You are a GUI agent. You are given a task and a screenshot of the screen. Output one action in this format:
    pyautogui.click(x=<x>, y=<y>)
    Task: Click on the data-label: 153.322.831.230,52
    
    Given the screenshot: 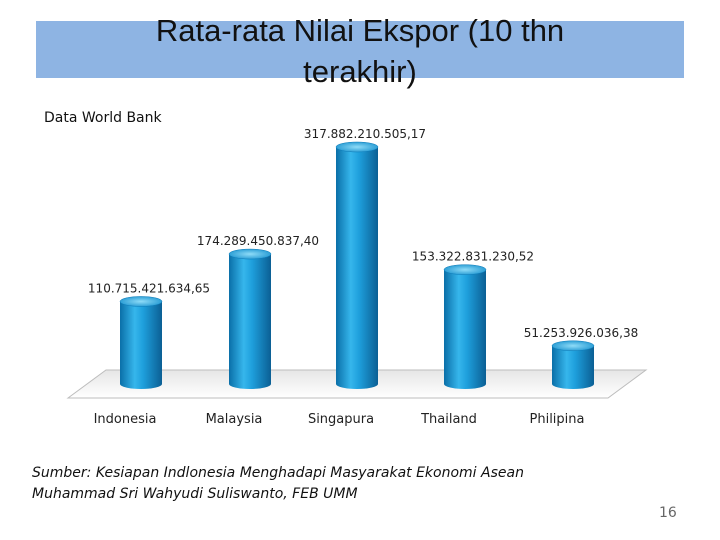 What is the action you would take?
    pyautogui.click(x=473, y=257)
    